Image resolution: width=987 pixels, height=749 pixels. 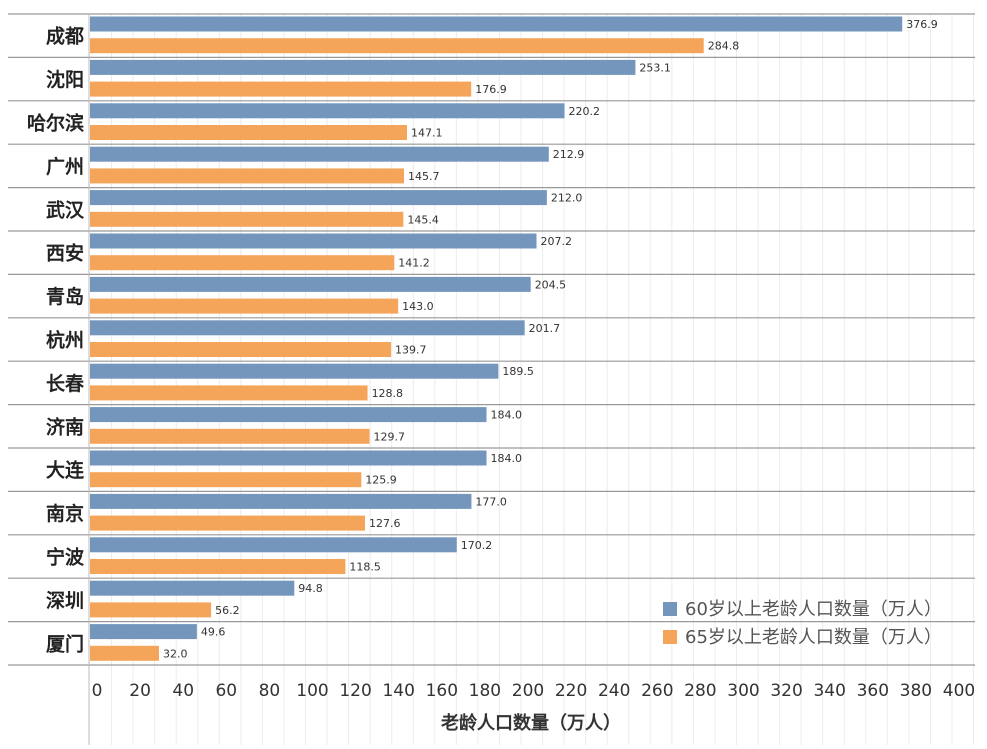 What do you see at coordinates (385, 523) in the screenshot?
I see `data-label-65plus-11: 127.6` at bounding box center [385, 523].